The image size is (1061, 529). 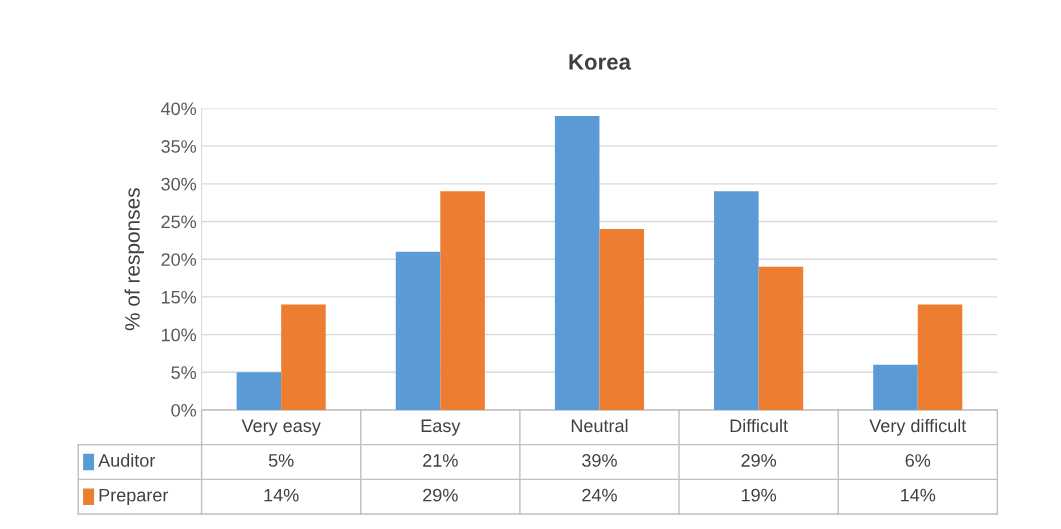 What do you see at coordinates (179, 297) in the screenshot?
I see `y-tick-label: 15%` at bounding box center [179, 297].